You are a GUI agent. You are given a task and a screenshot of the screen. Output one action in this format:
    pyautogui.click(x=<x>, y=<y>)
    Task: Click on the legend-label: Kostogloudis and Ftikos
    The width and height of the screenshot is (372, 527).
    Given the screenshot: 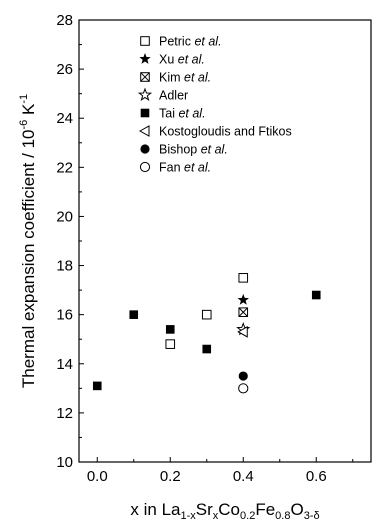 What is the action you would take?
    pyautogui.click(x=225, y=132)
    